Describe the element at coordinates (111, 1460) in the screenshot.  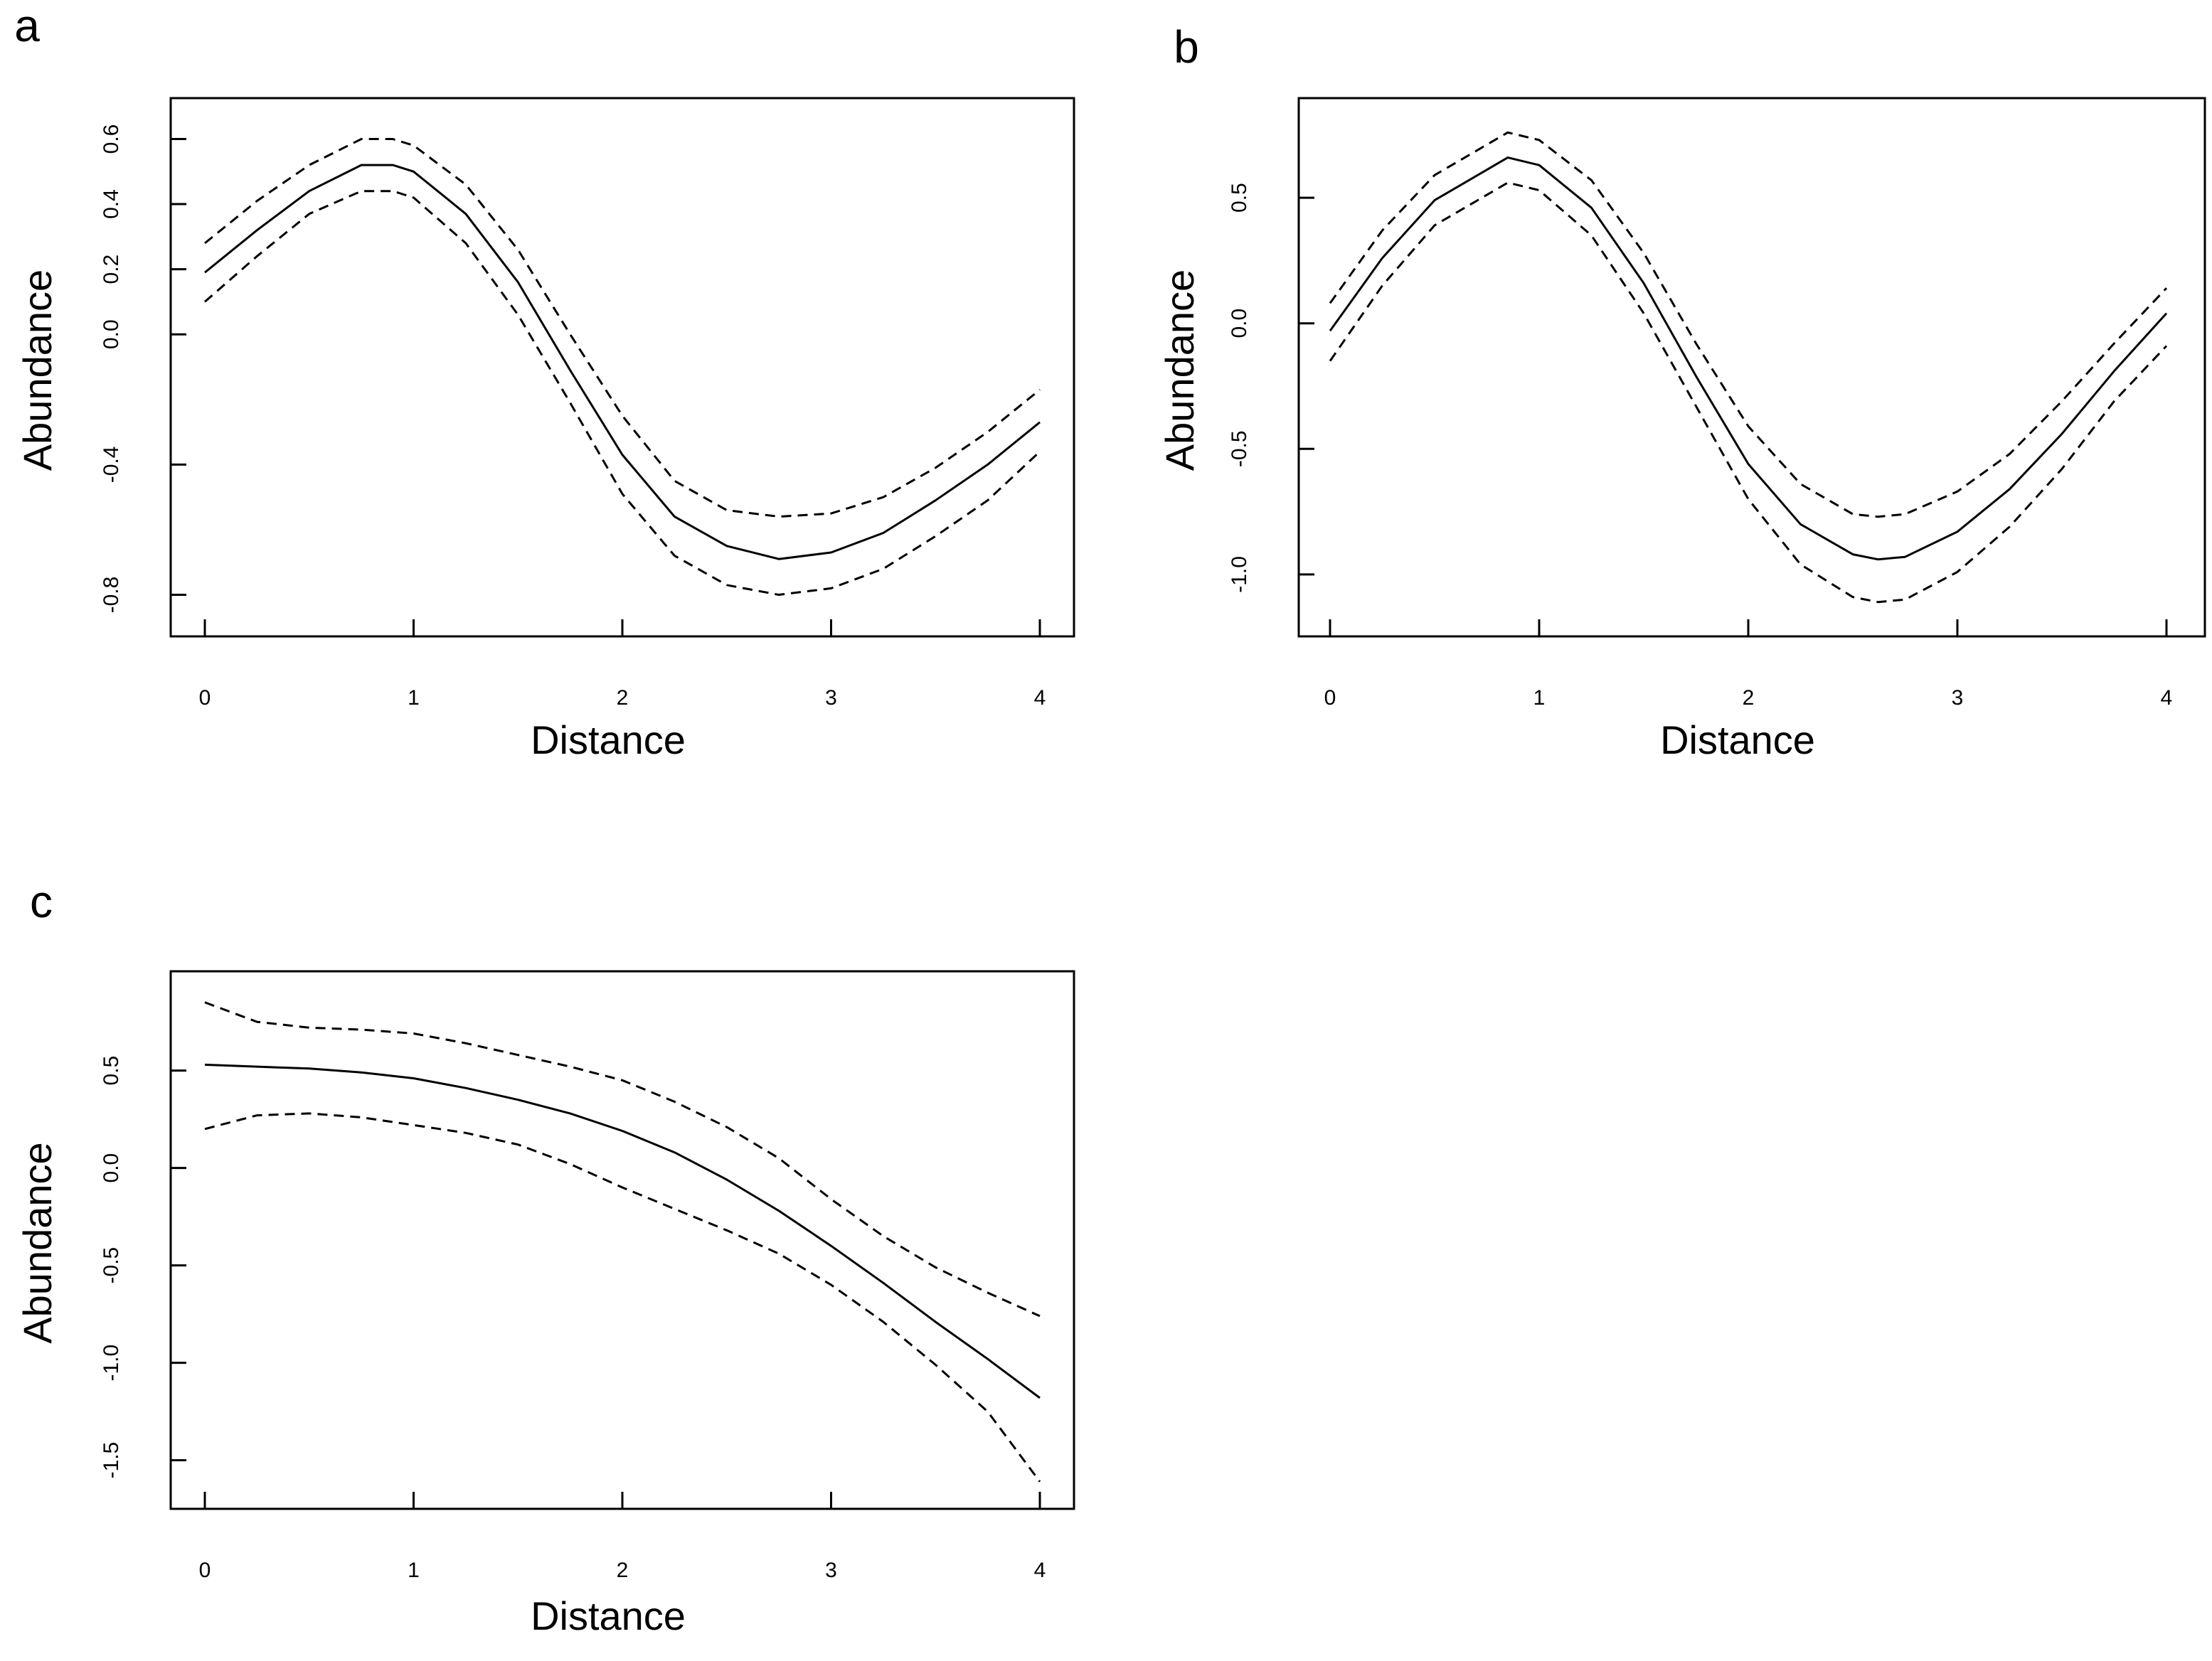
I see `y-tick-label: -1.5` at that location.